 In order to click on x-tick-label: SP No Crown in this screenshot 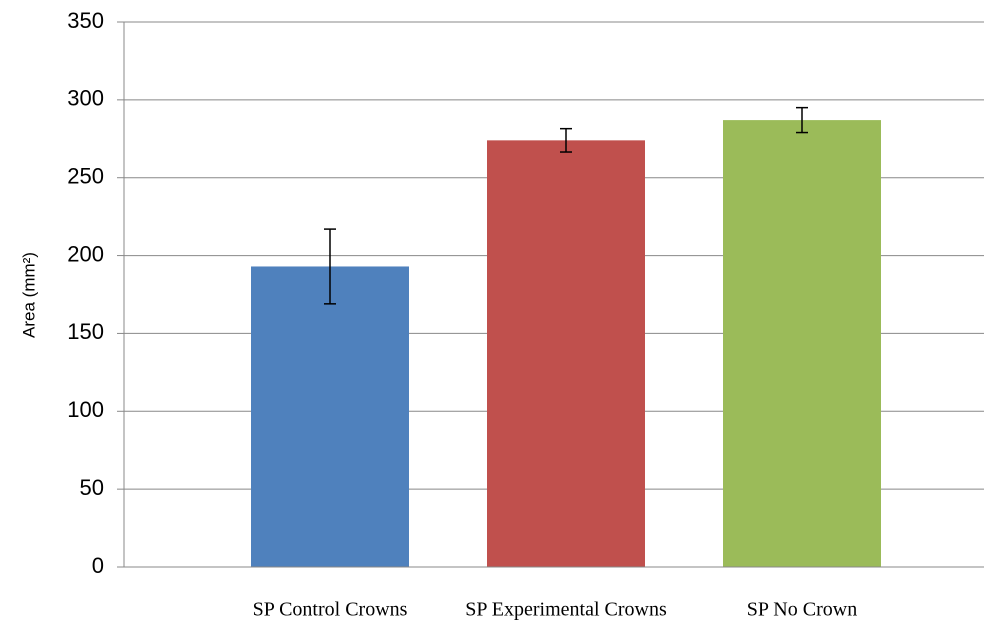, I will do `click(802, 610)`.